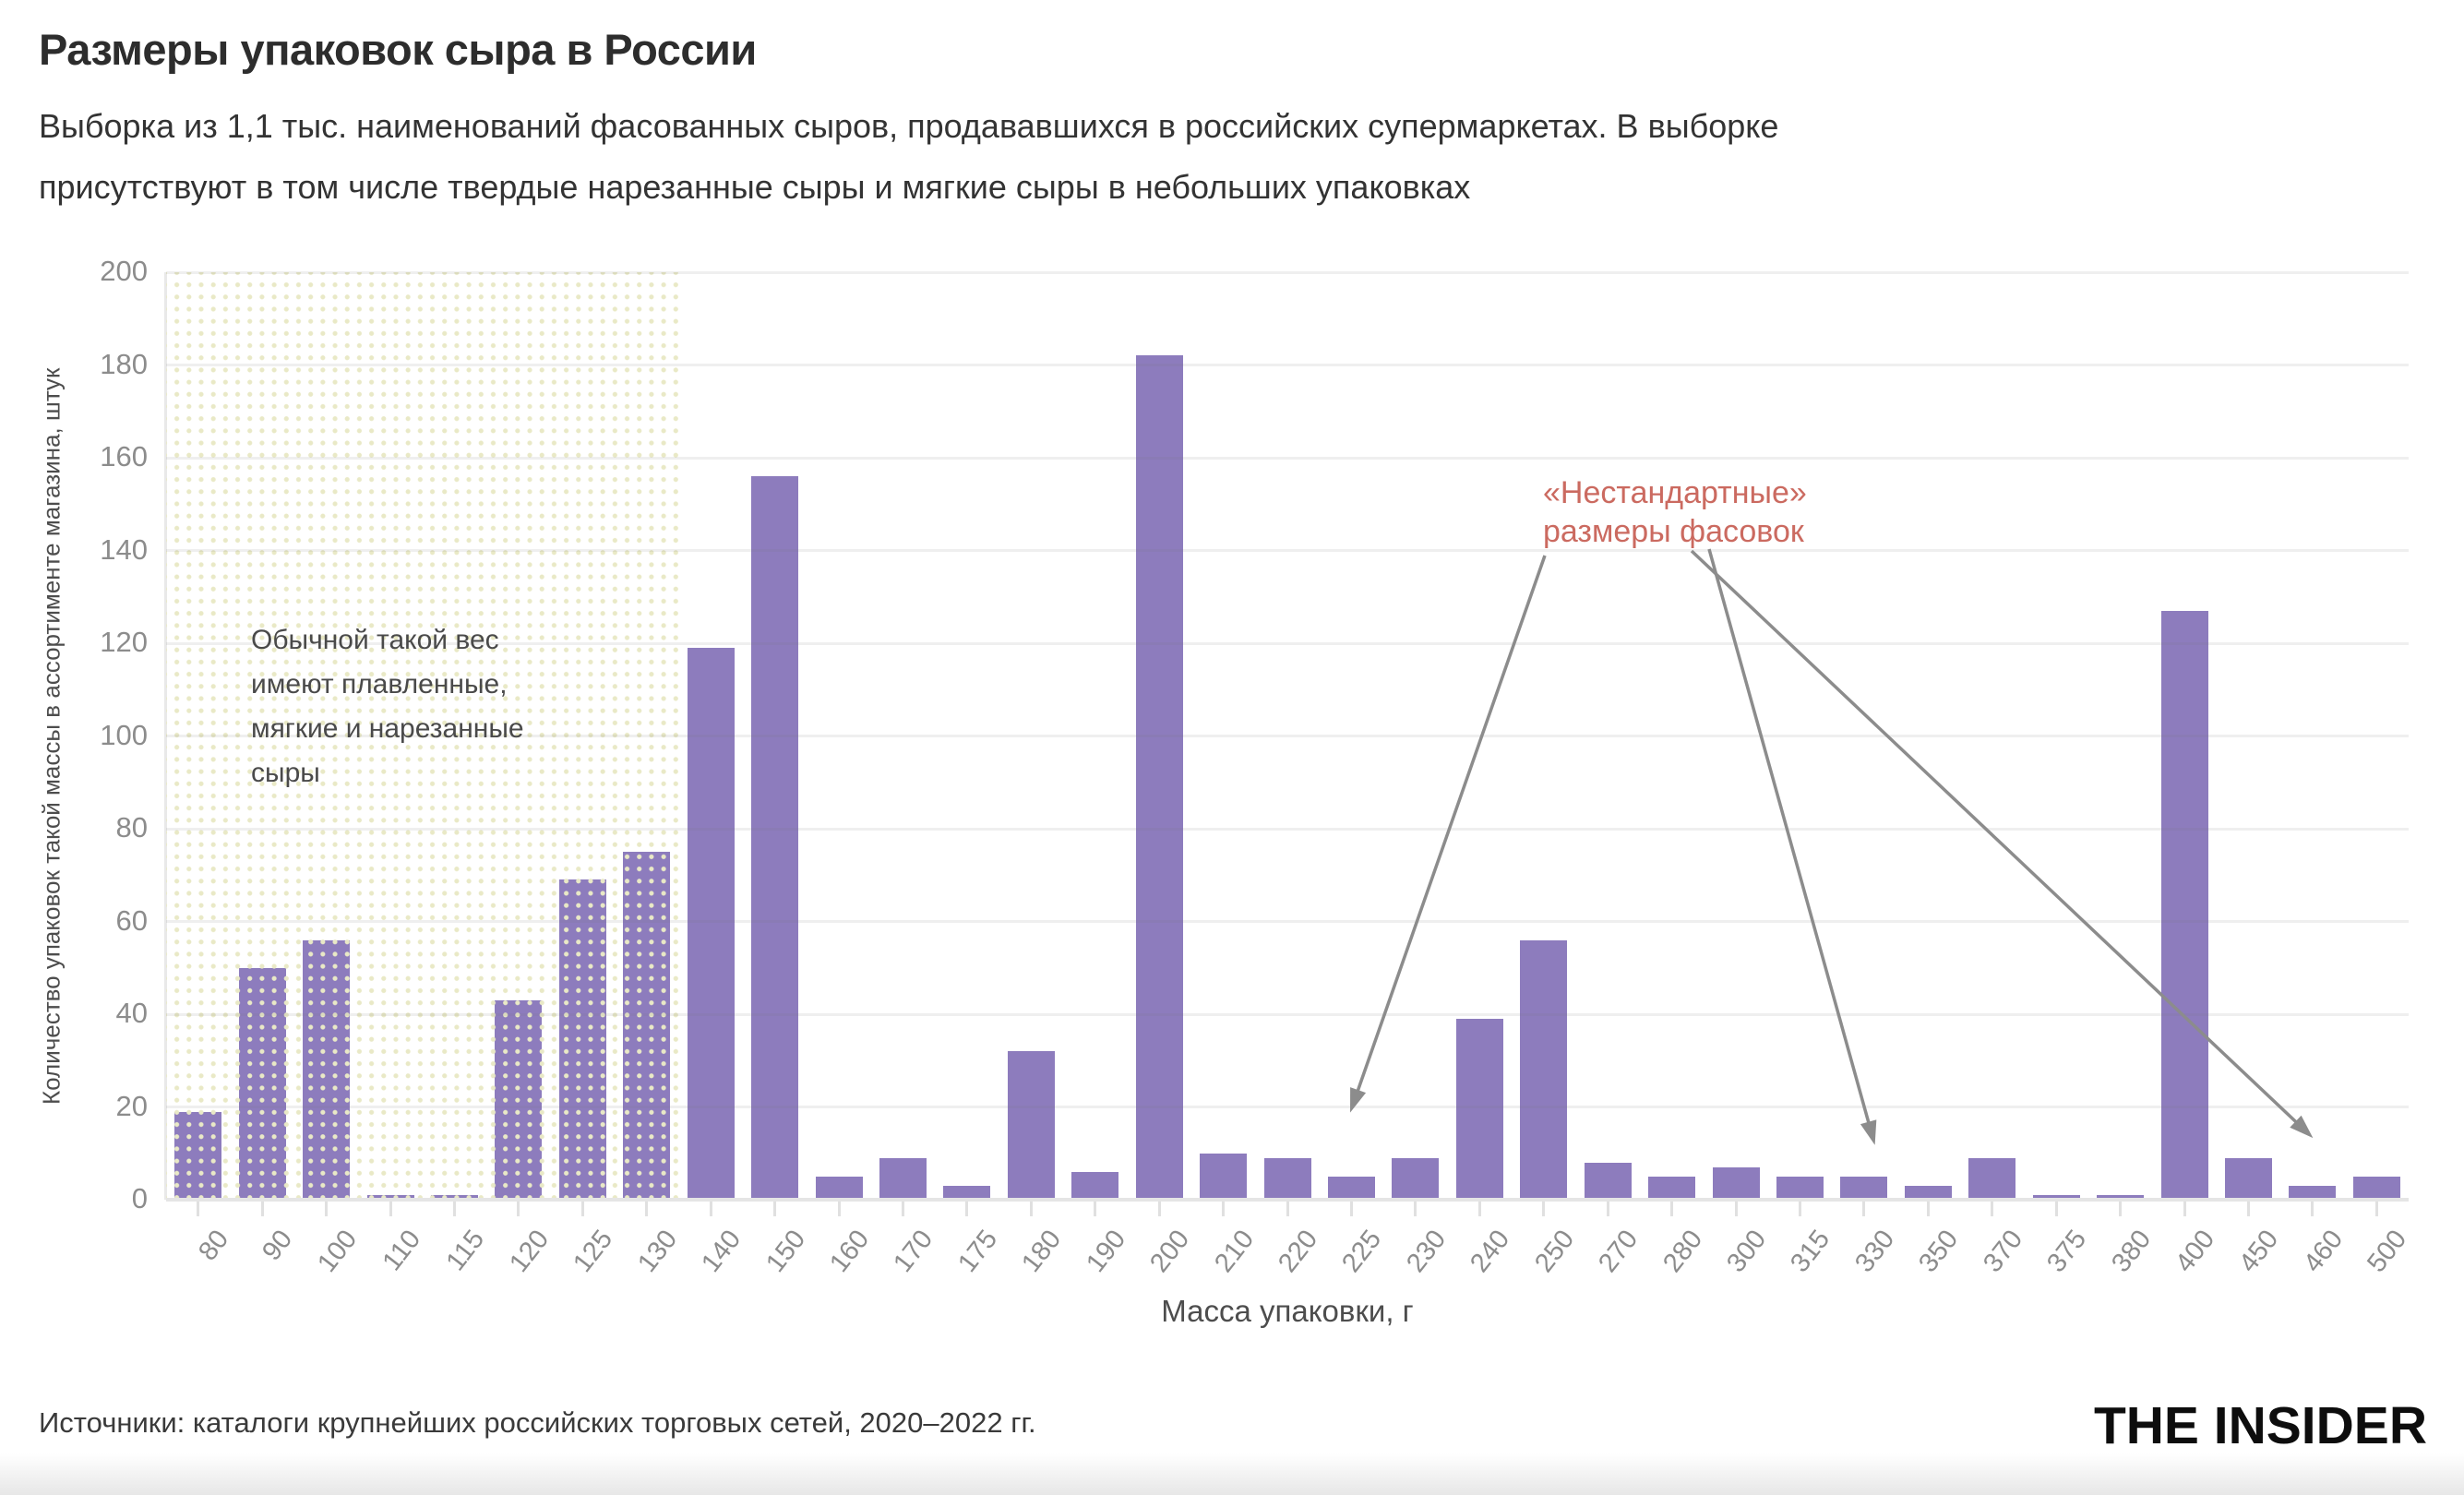 Image resolution: width=2464 pixels, height=1495 pixels. Describe the element at coordinates (165, 736) in the screenshot. I see `y-axis-line` at that location.